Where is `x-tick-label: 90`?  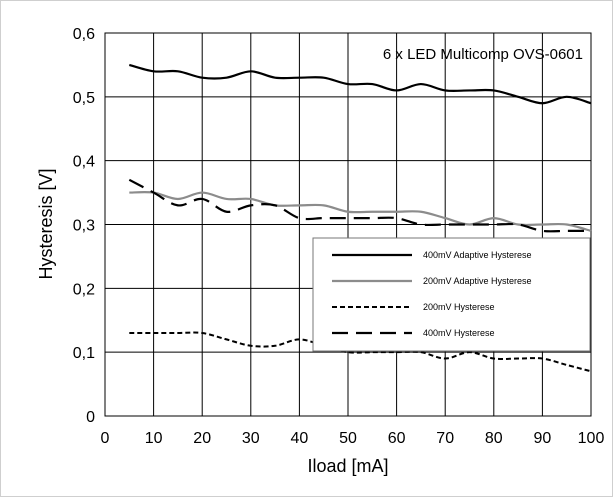
x-tick-label: 90 is located at coordinates (543, 438).